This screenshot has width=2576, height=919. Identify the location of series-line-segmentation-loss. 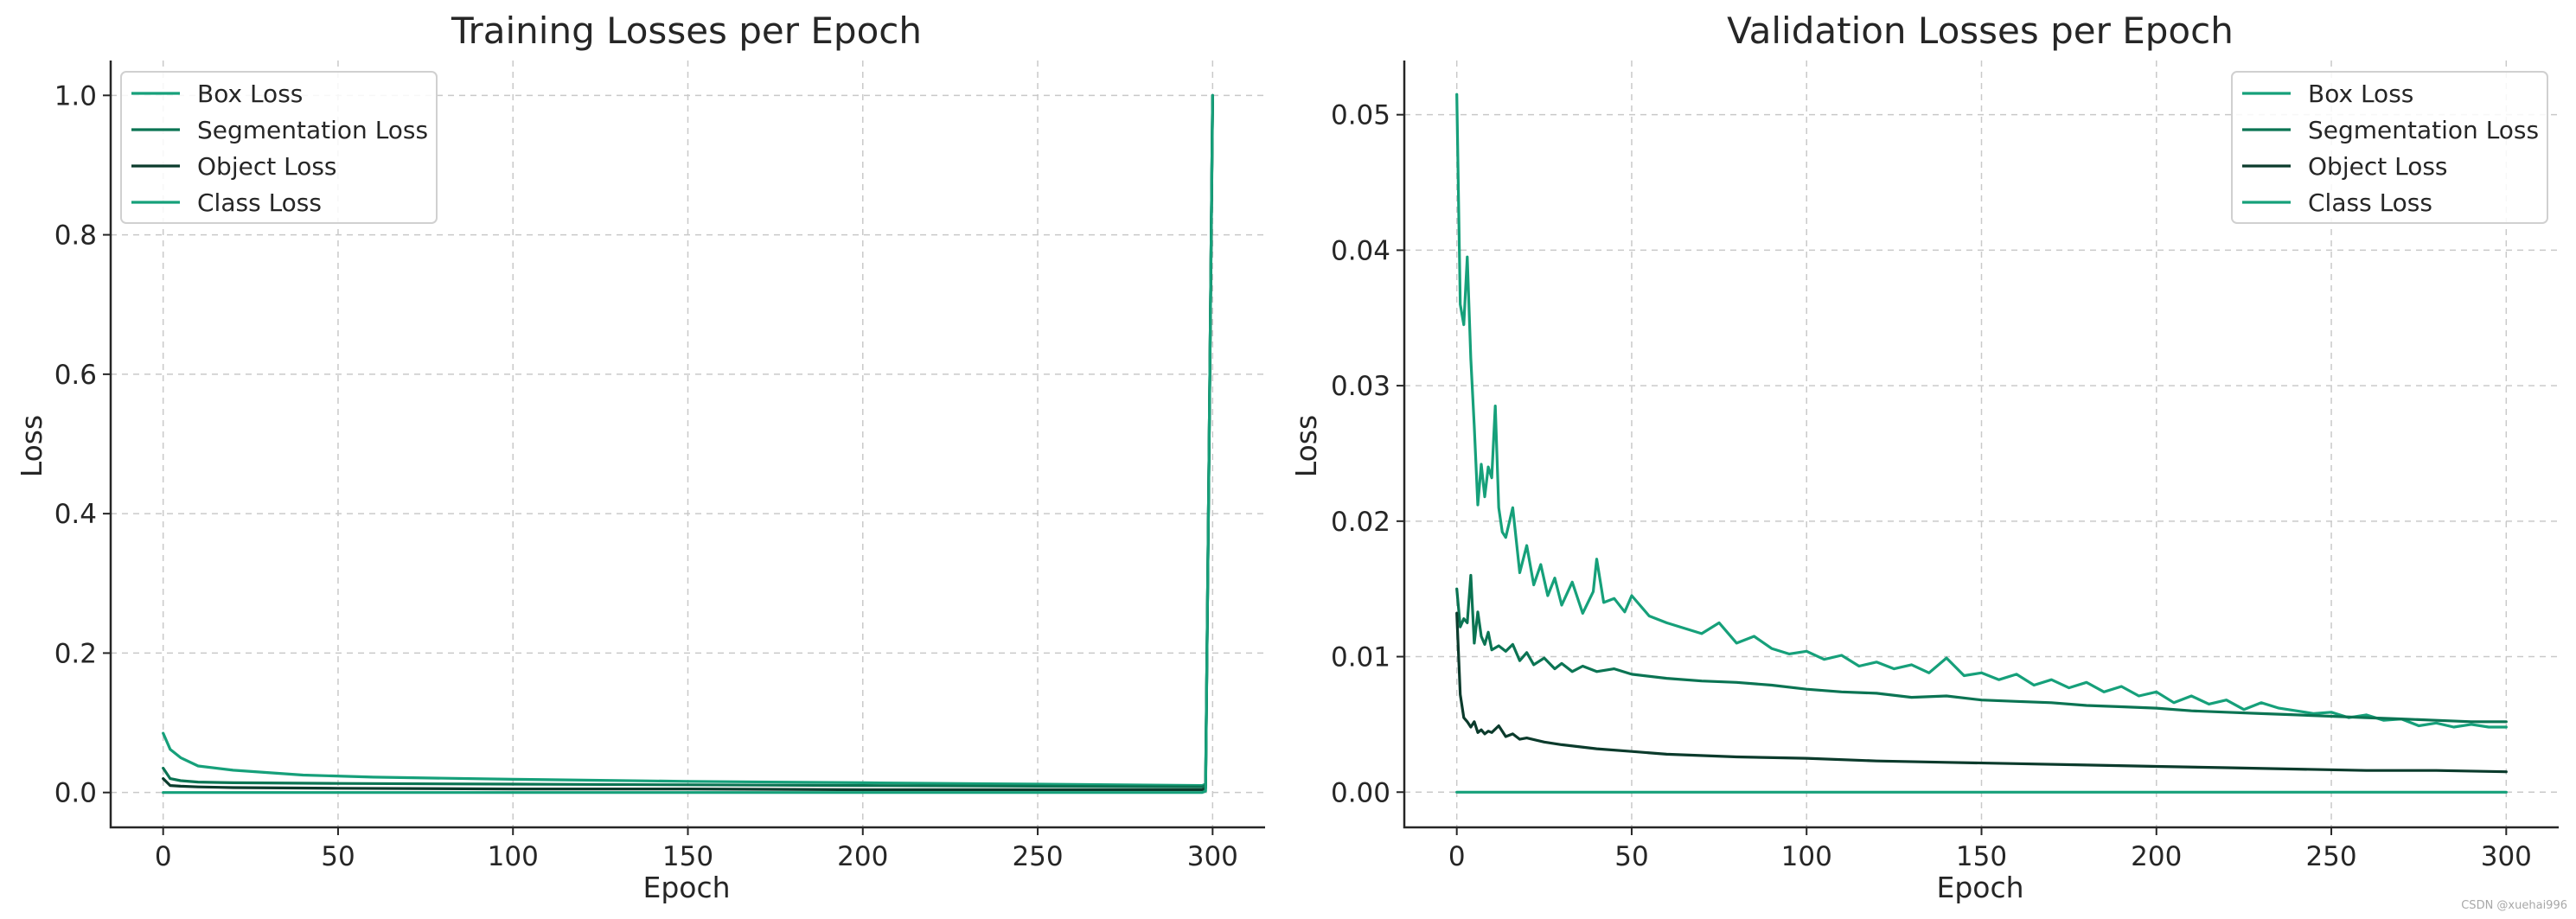
(1982, 648).